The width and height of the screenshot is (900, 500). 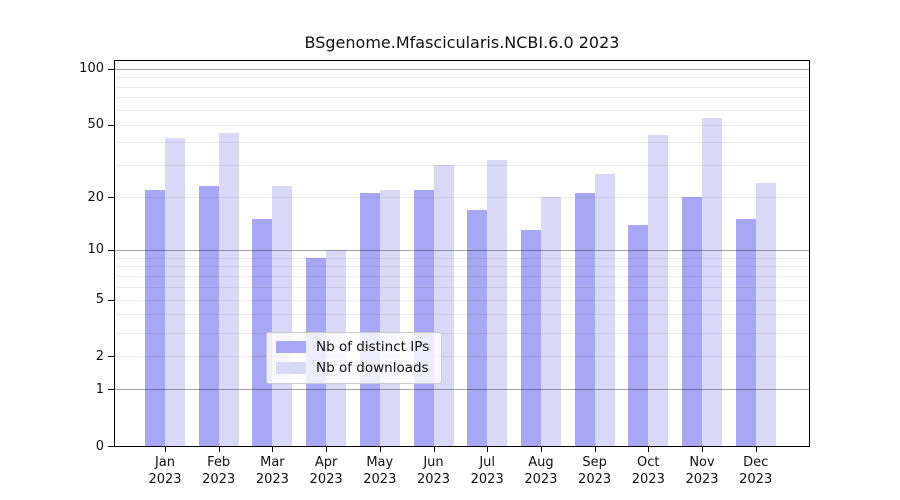 I want to click on bar-distinct-ips-dec, so click(x=745, y=332).